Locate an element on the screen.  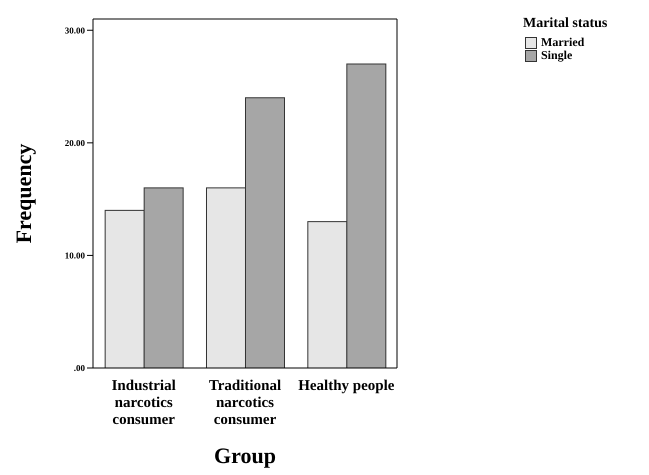
x-tick-label: Healthy people is located at coordinates (346, 386).